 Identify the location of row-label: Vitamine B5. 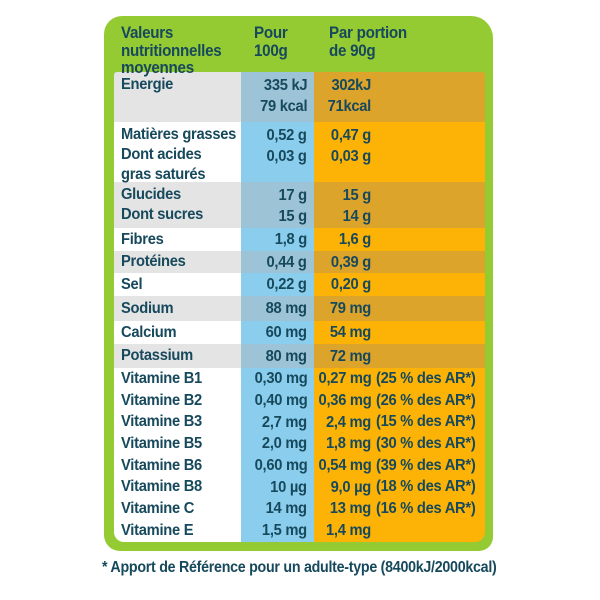
(161, 443).